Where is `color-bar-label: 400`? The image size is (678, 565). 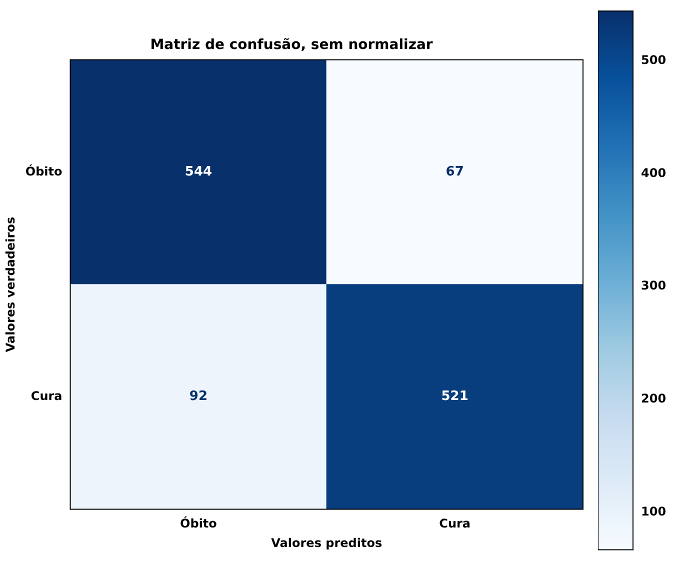
color-bar-label: 400 is located at coordinates (653, 173).